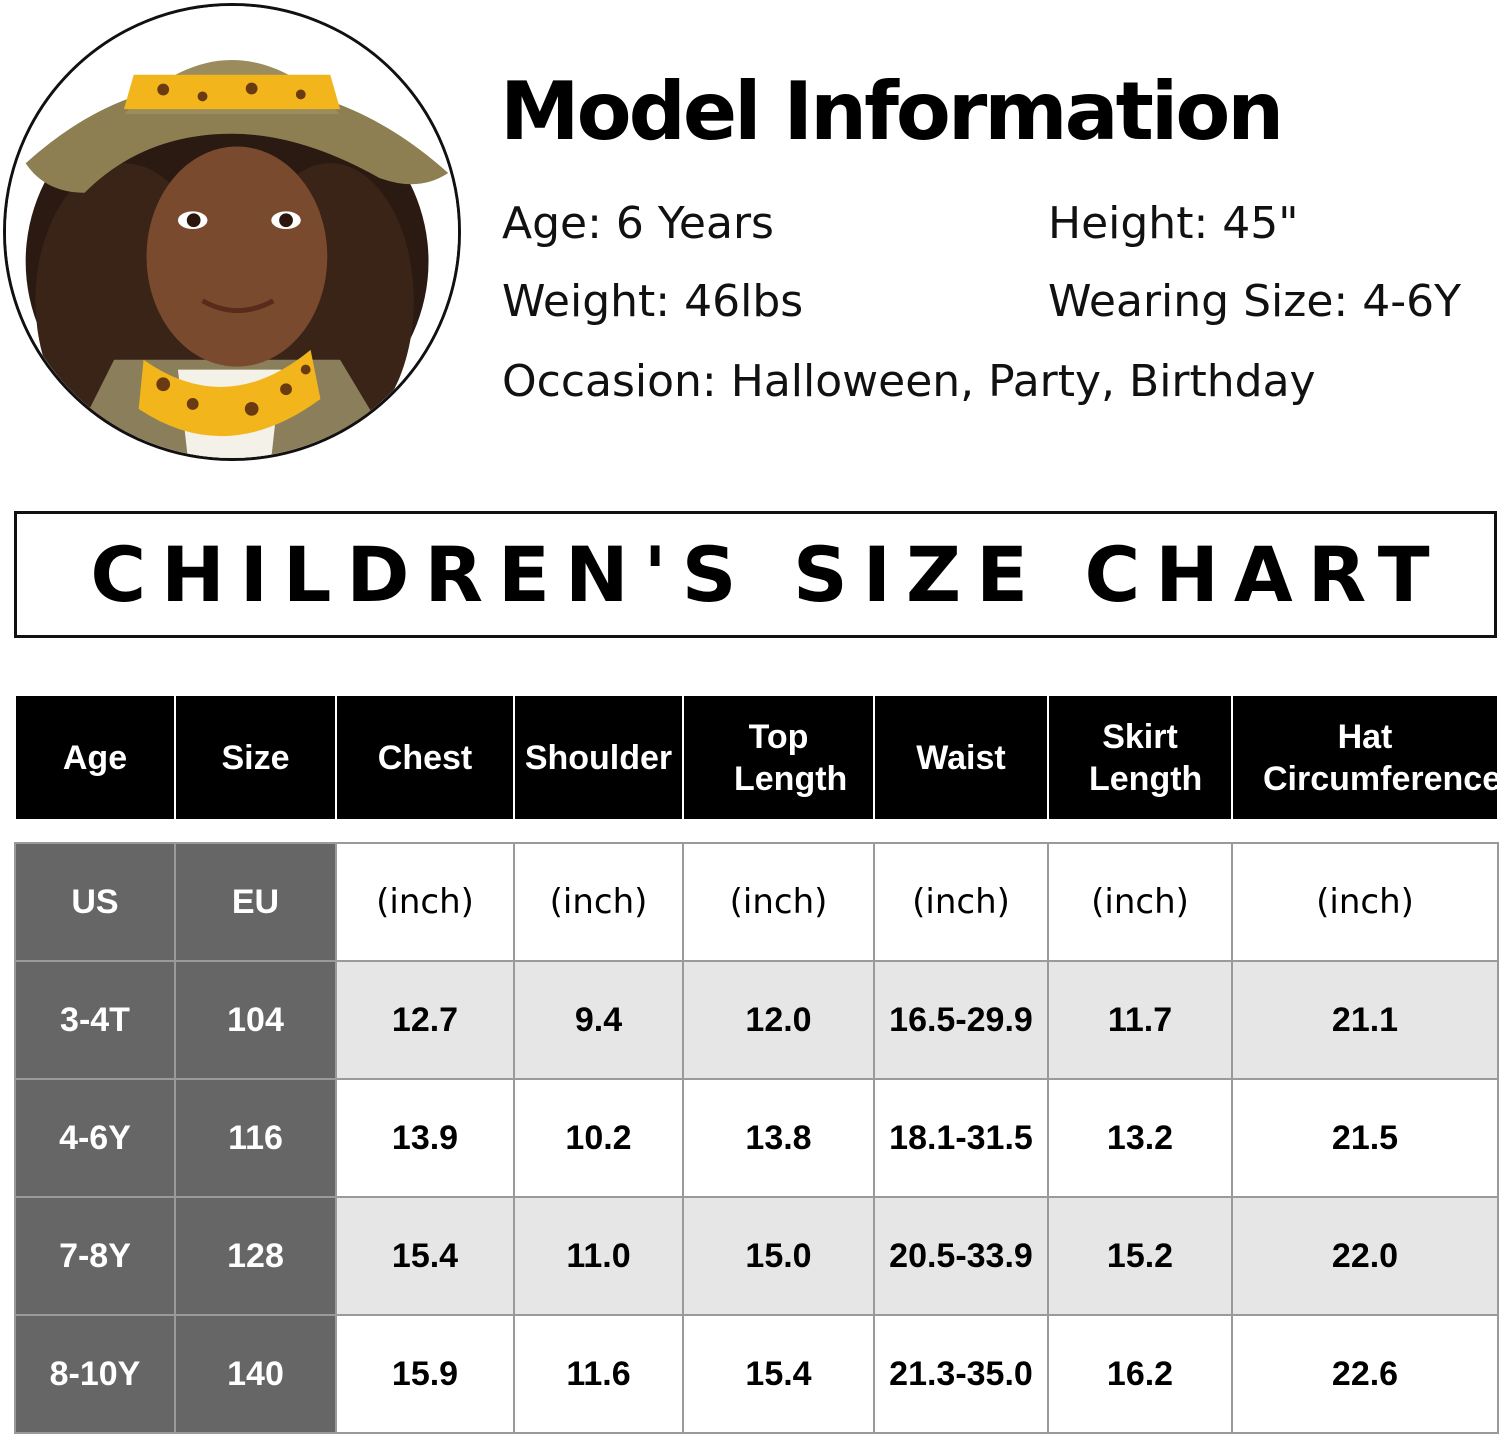  I want to click on table-cell: 12.0, so click(778, 1020).